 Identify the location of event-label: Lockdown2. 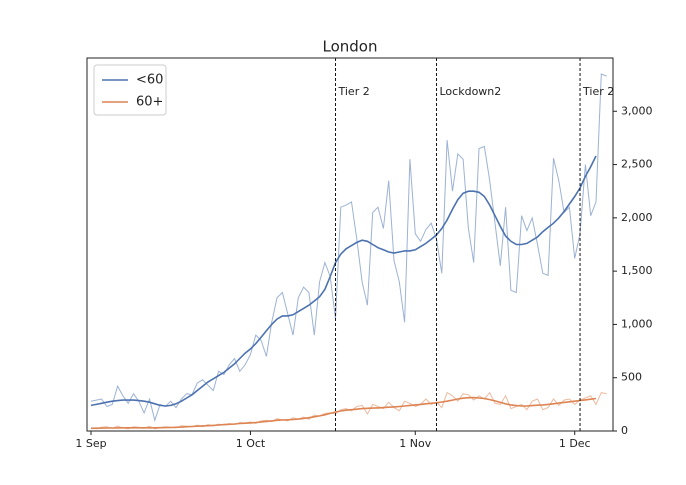
(471, 91).